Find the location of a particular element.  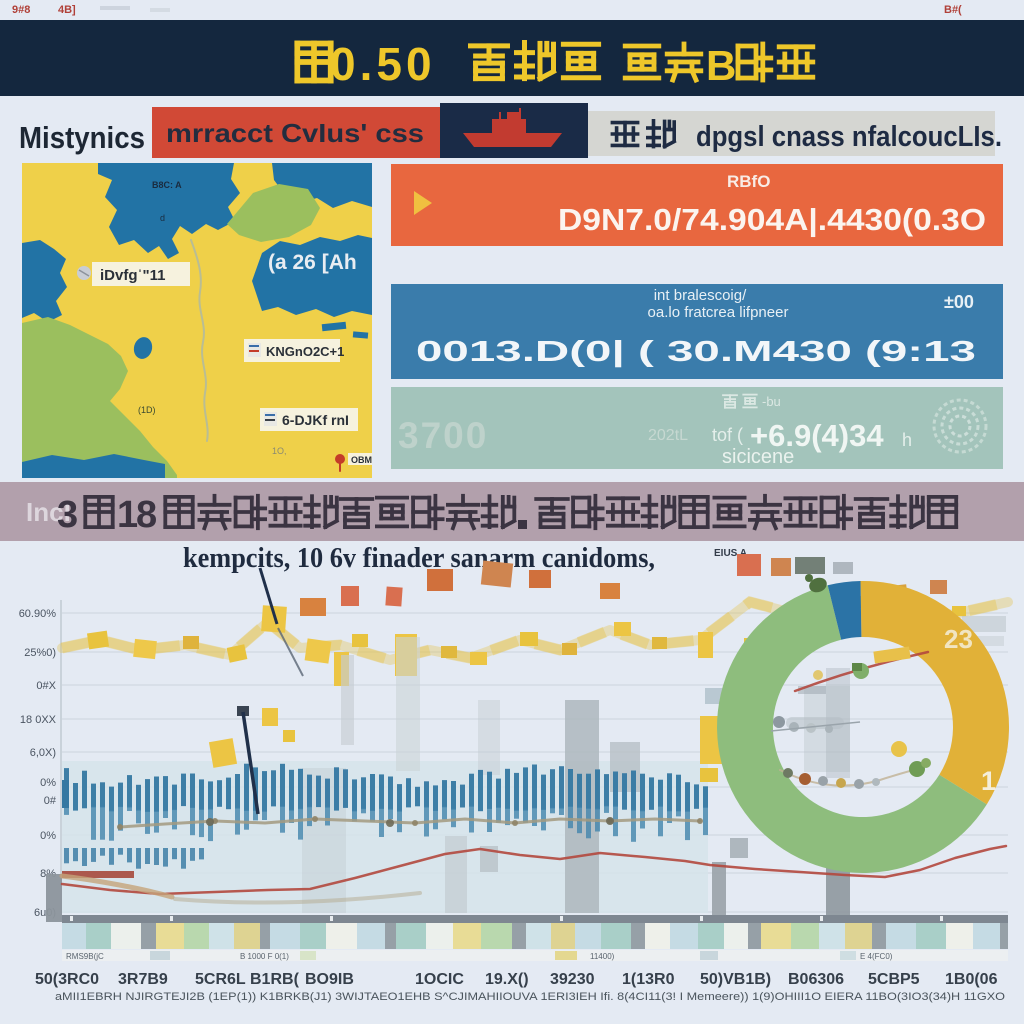

svg-text: ±00 is located at coordinates (959, 302).